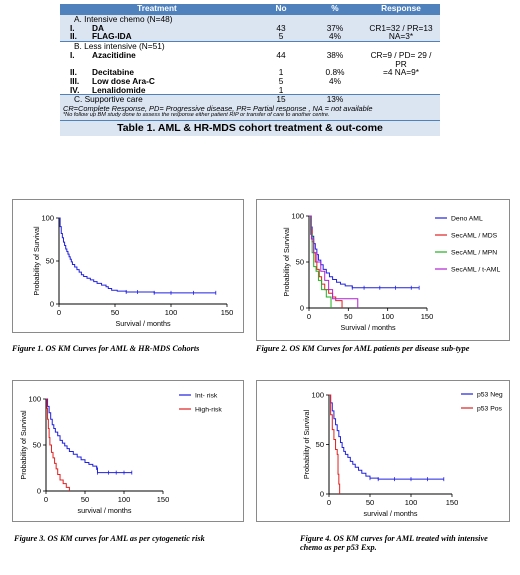  What do you see at coordinates (123, 19) in the screenshot?
I see `section-label: A. Intensive chemo (N=48)` at bounding box center [123, 19].